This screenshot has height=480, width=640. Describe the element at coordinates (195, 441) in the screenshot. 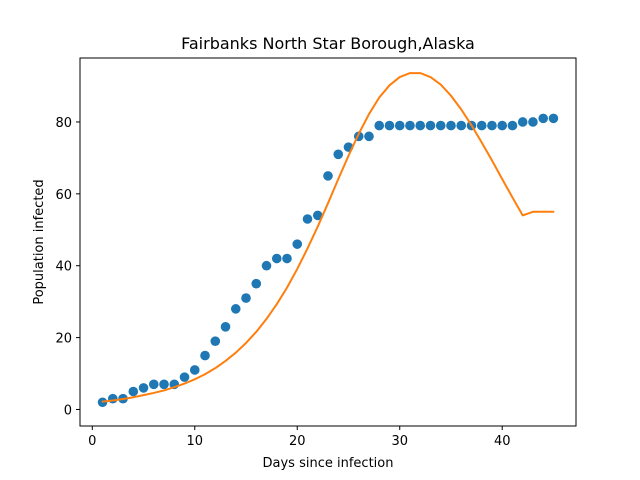

I see `x-tick-label: 10` at that location.